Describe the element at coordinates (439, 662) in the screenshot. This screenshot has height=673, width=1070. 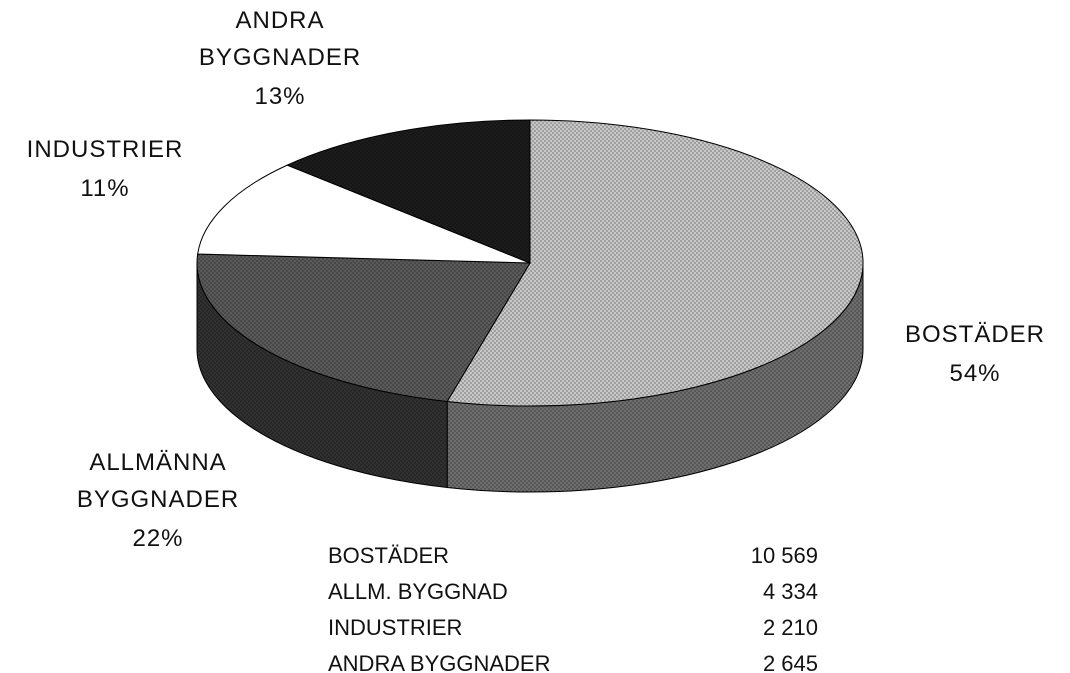
I see `table-name: ANDRA BYGGNADER` at that location.